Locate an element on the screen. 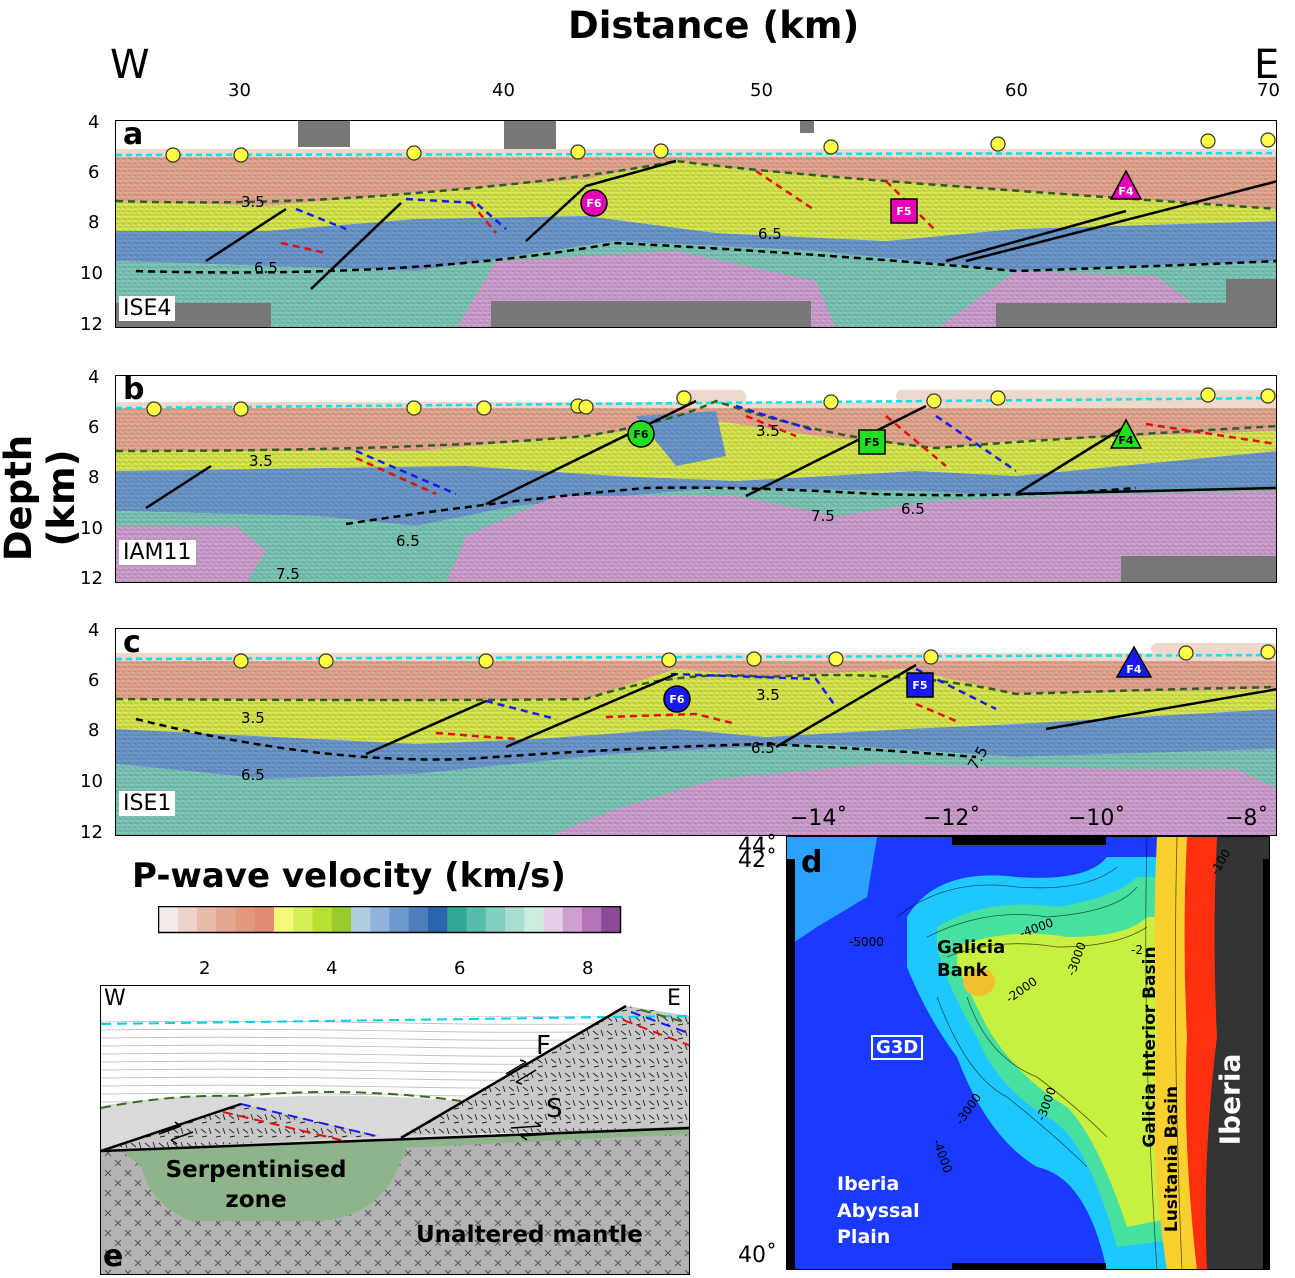  detachment-label: S is located at coordinates (554, 1109).